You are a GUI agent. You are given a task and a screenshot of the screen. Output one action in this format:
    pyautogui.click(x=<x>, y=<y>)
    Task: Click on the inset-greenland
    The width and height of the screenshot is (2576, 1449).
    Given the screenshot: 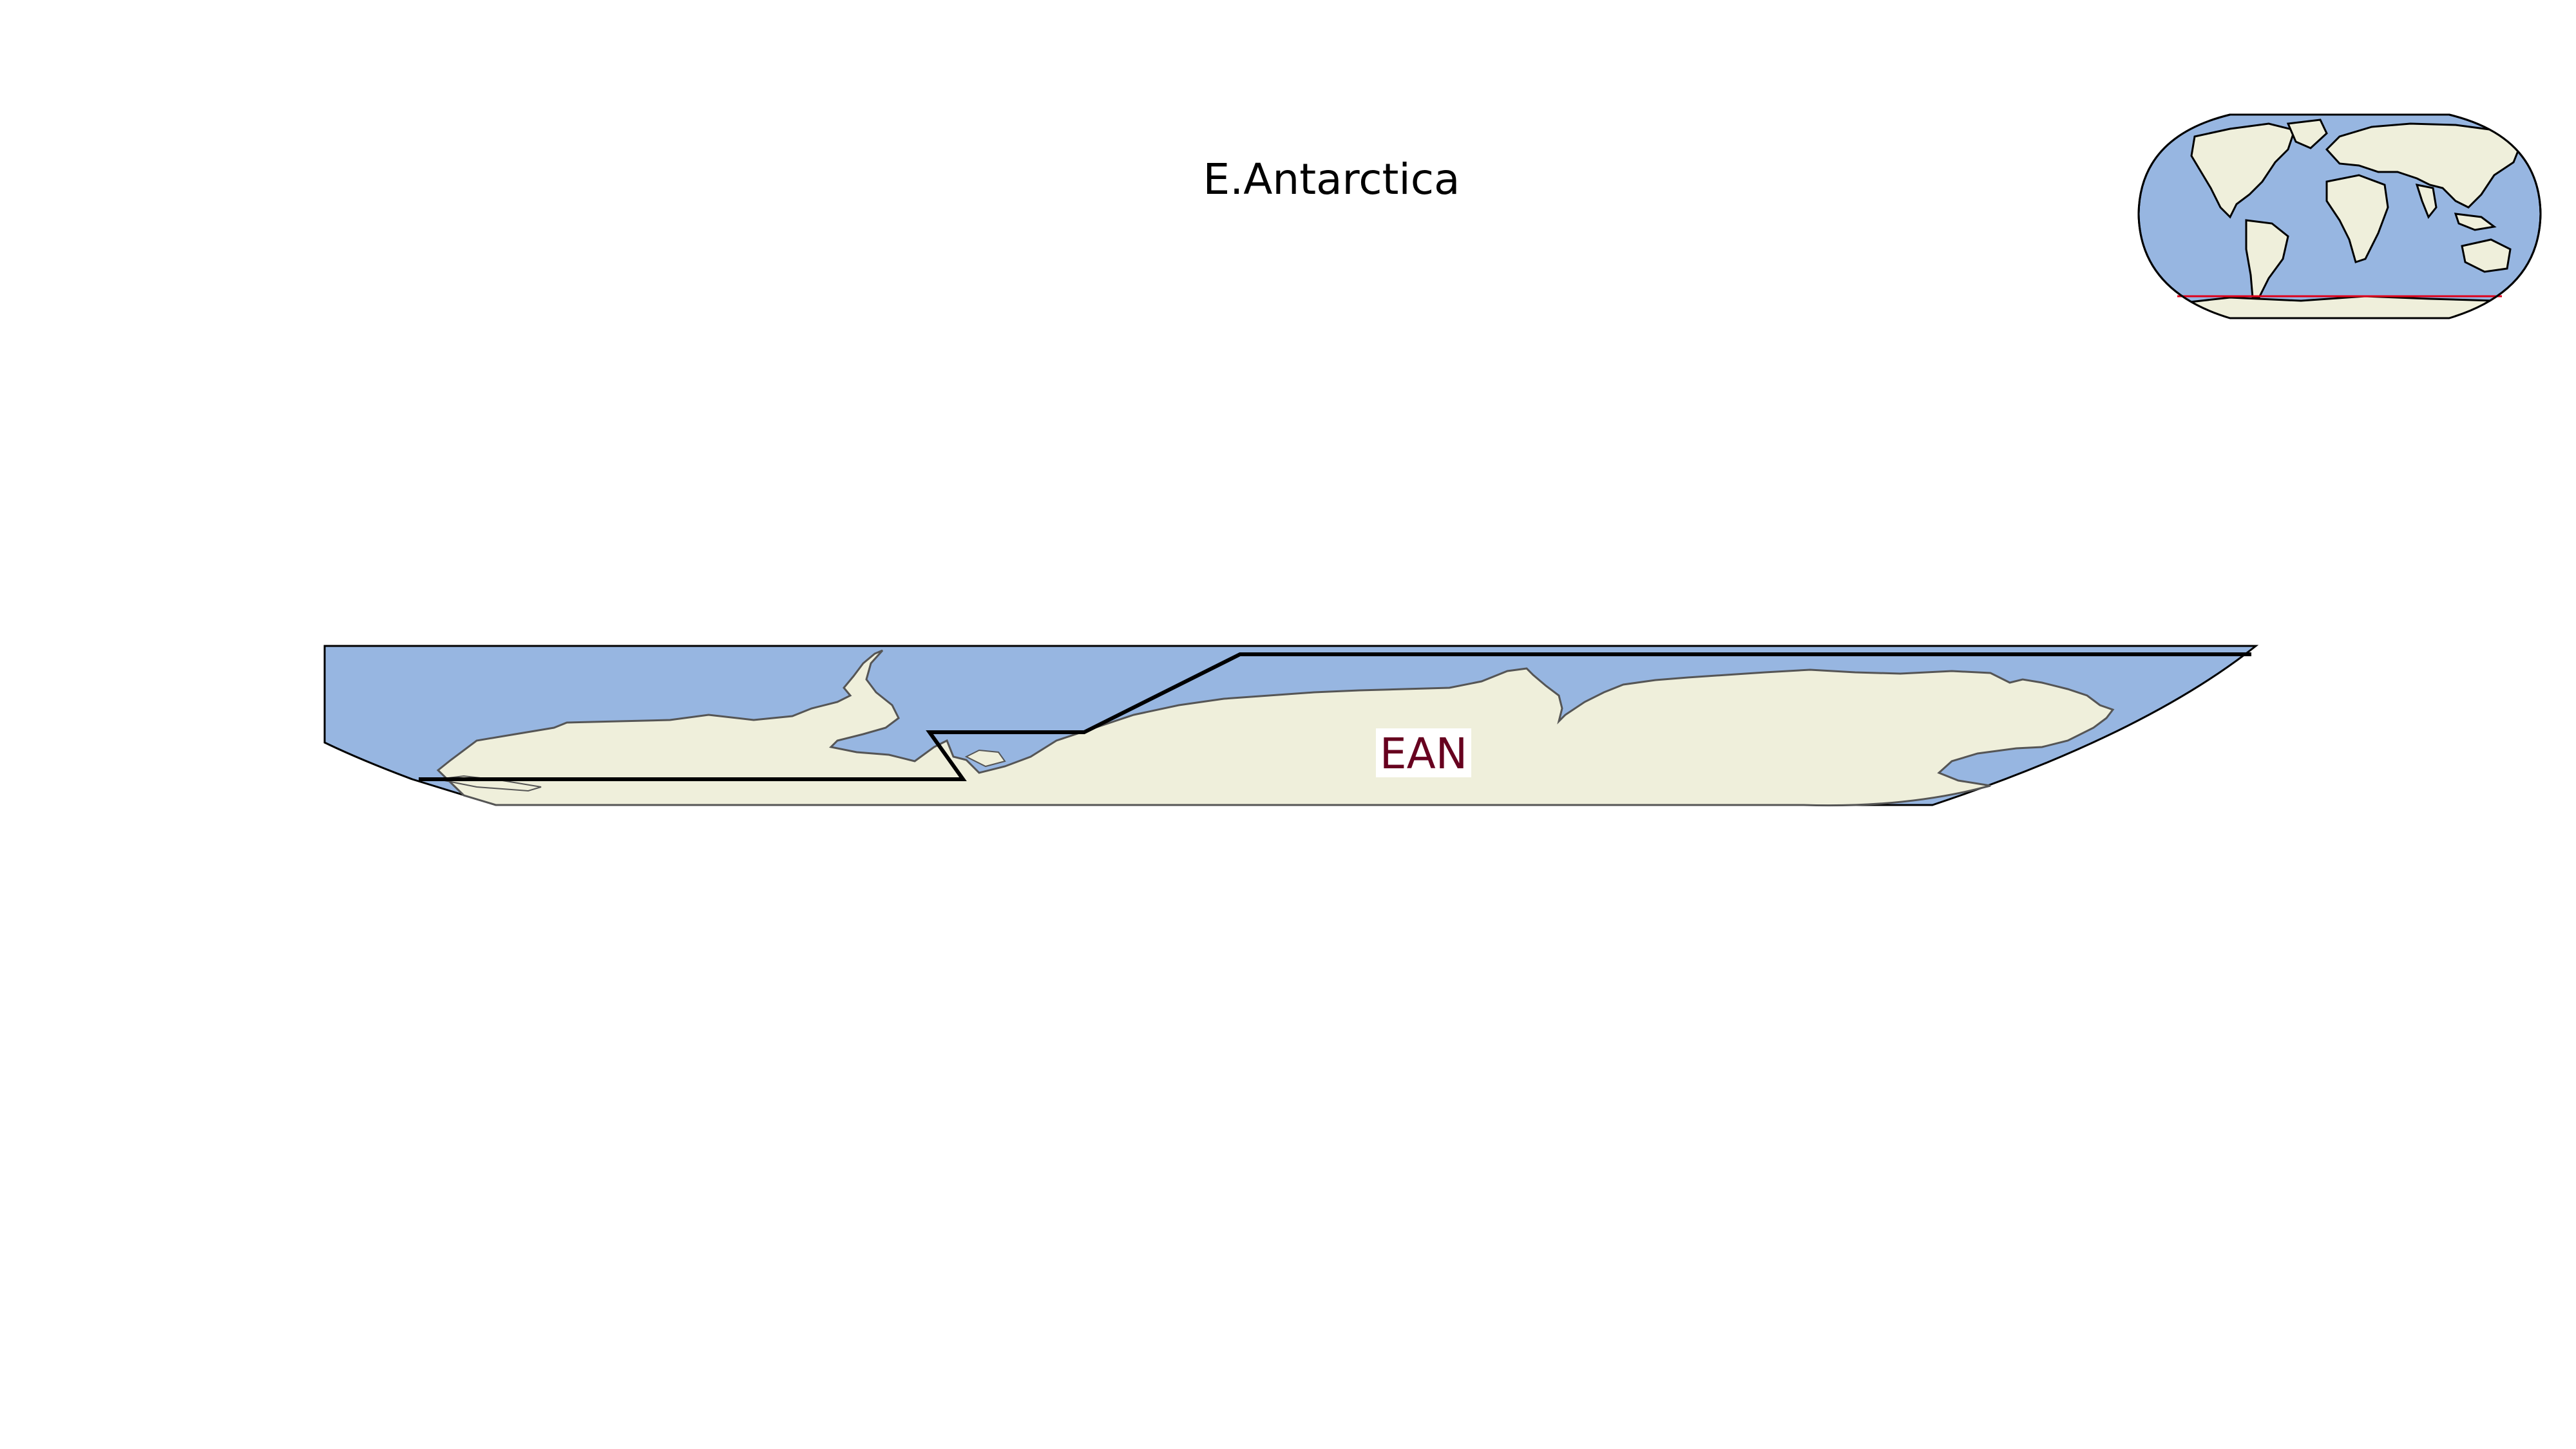 What is the action you would take?
    pyautogui.click(x=2307, y=133)
    